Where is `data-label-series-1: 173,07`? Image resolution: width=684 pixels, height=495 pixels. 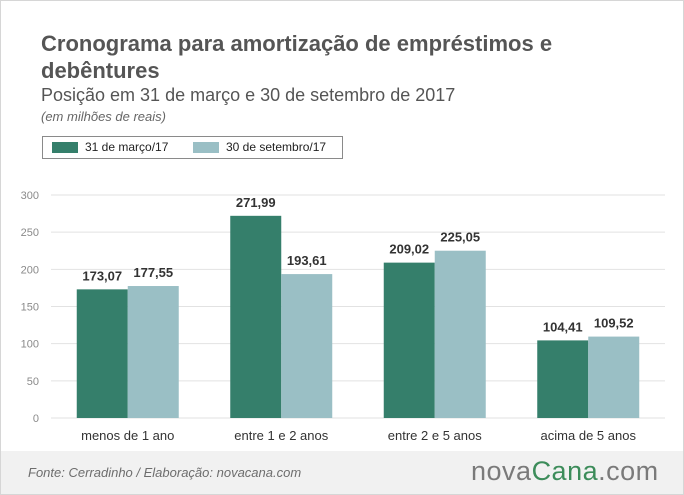
data-label-series-1: 173,07 is located at coordinates (102, 275).